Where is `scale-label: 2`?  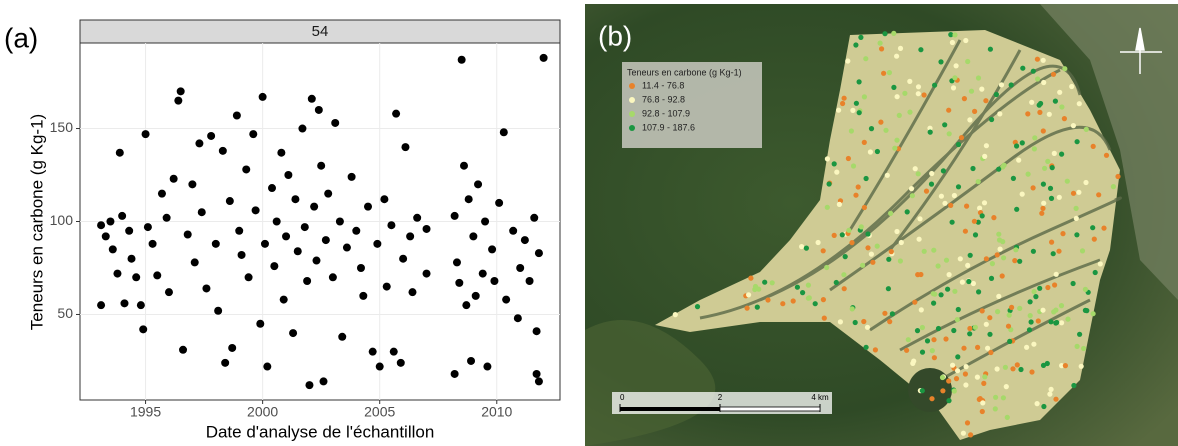 scale-label: 2 is located at coordinates (720, 397).